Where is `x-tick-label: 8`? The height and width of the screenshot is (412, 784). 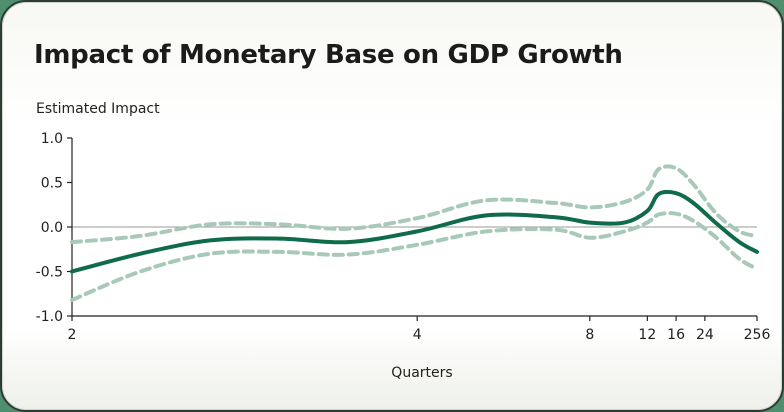
x-tick-label: 8 is located at coordinates (589, 335).